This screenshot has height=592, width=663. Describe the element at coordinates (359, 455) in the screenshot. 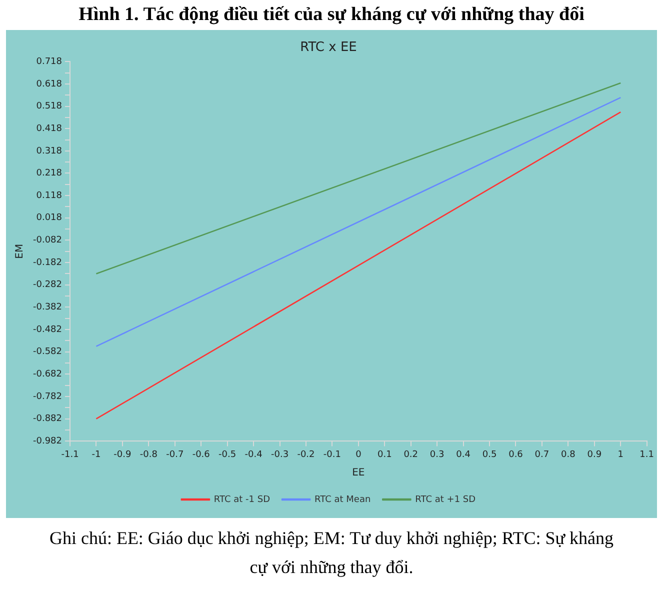

I see `x-tick-label: 0` at that location.